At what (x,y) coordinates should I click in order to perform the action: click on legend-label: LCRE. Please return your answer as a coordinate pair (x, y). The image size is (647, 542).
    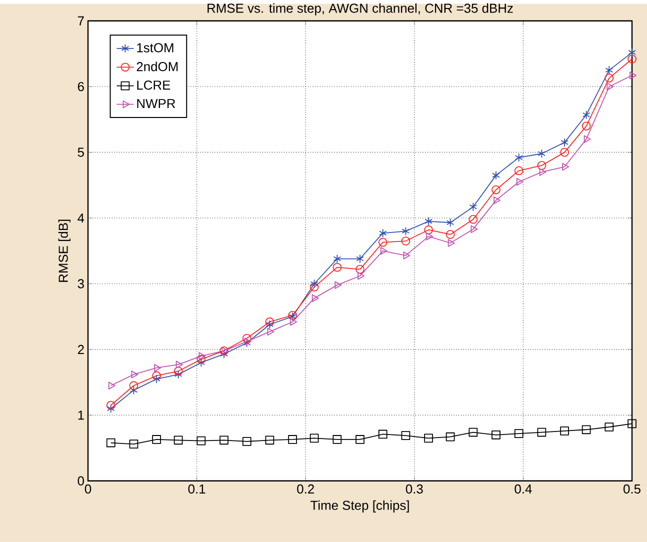
    Looking at the image, I should click on (153, 85).